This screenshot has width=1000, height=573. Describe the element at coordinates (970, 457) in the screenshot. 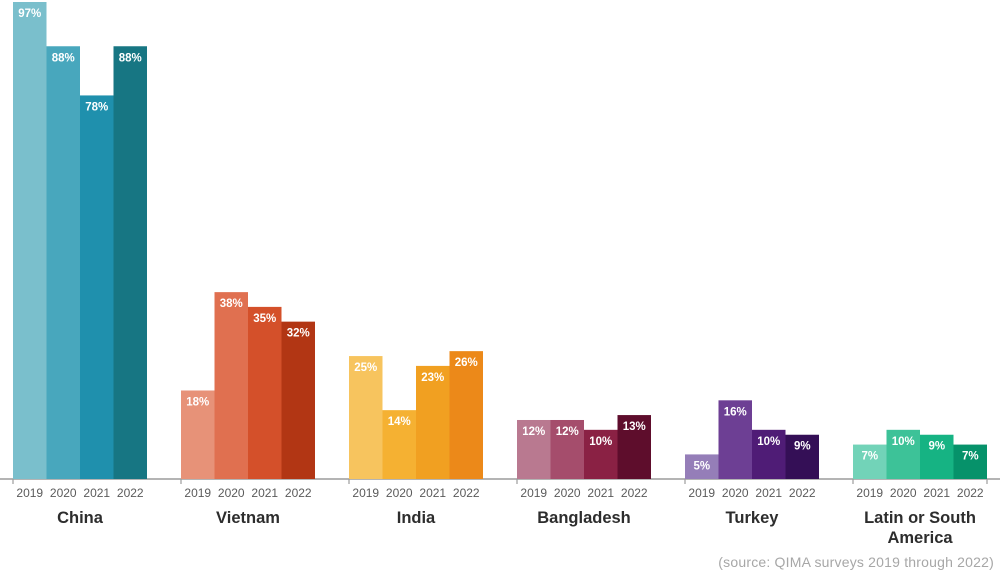

I see `data-label-latin-or-south-america-2022: 7%` at that location.